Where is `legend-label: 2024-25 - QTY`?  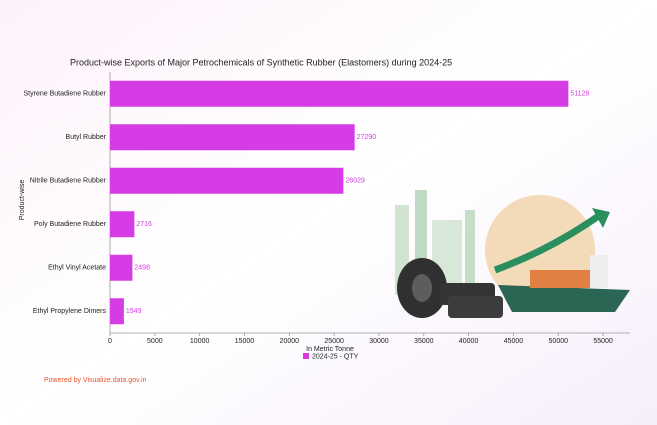
legend-label: 2024-25 - QTY is located at coordinates (335, 356).